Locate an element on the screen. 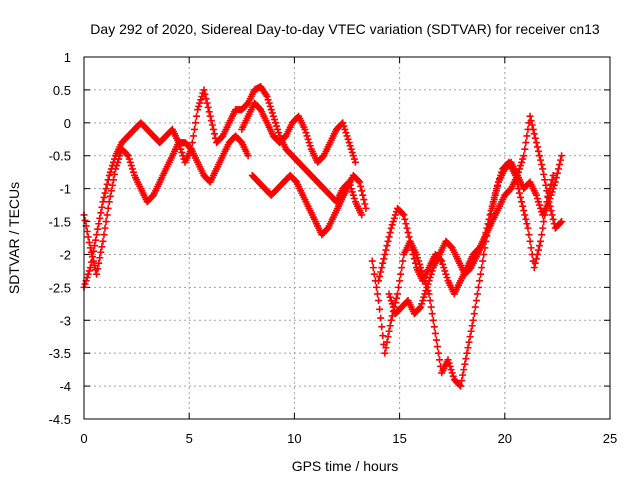 This screenshot has height=480, width=640. y-tick-label: 0.5 is located at coordinates (62, 90).